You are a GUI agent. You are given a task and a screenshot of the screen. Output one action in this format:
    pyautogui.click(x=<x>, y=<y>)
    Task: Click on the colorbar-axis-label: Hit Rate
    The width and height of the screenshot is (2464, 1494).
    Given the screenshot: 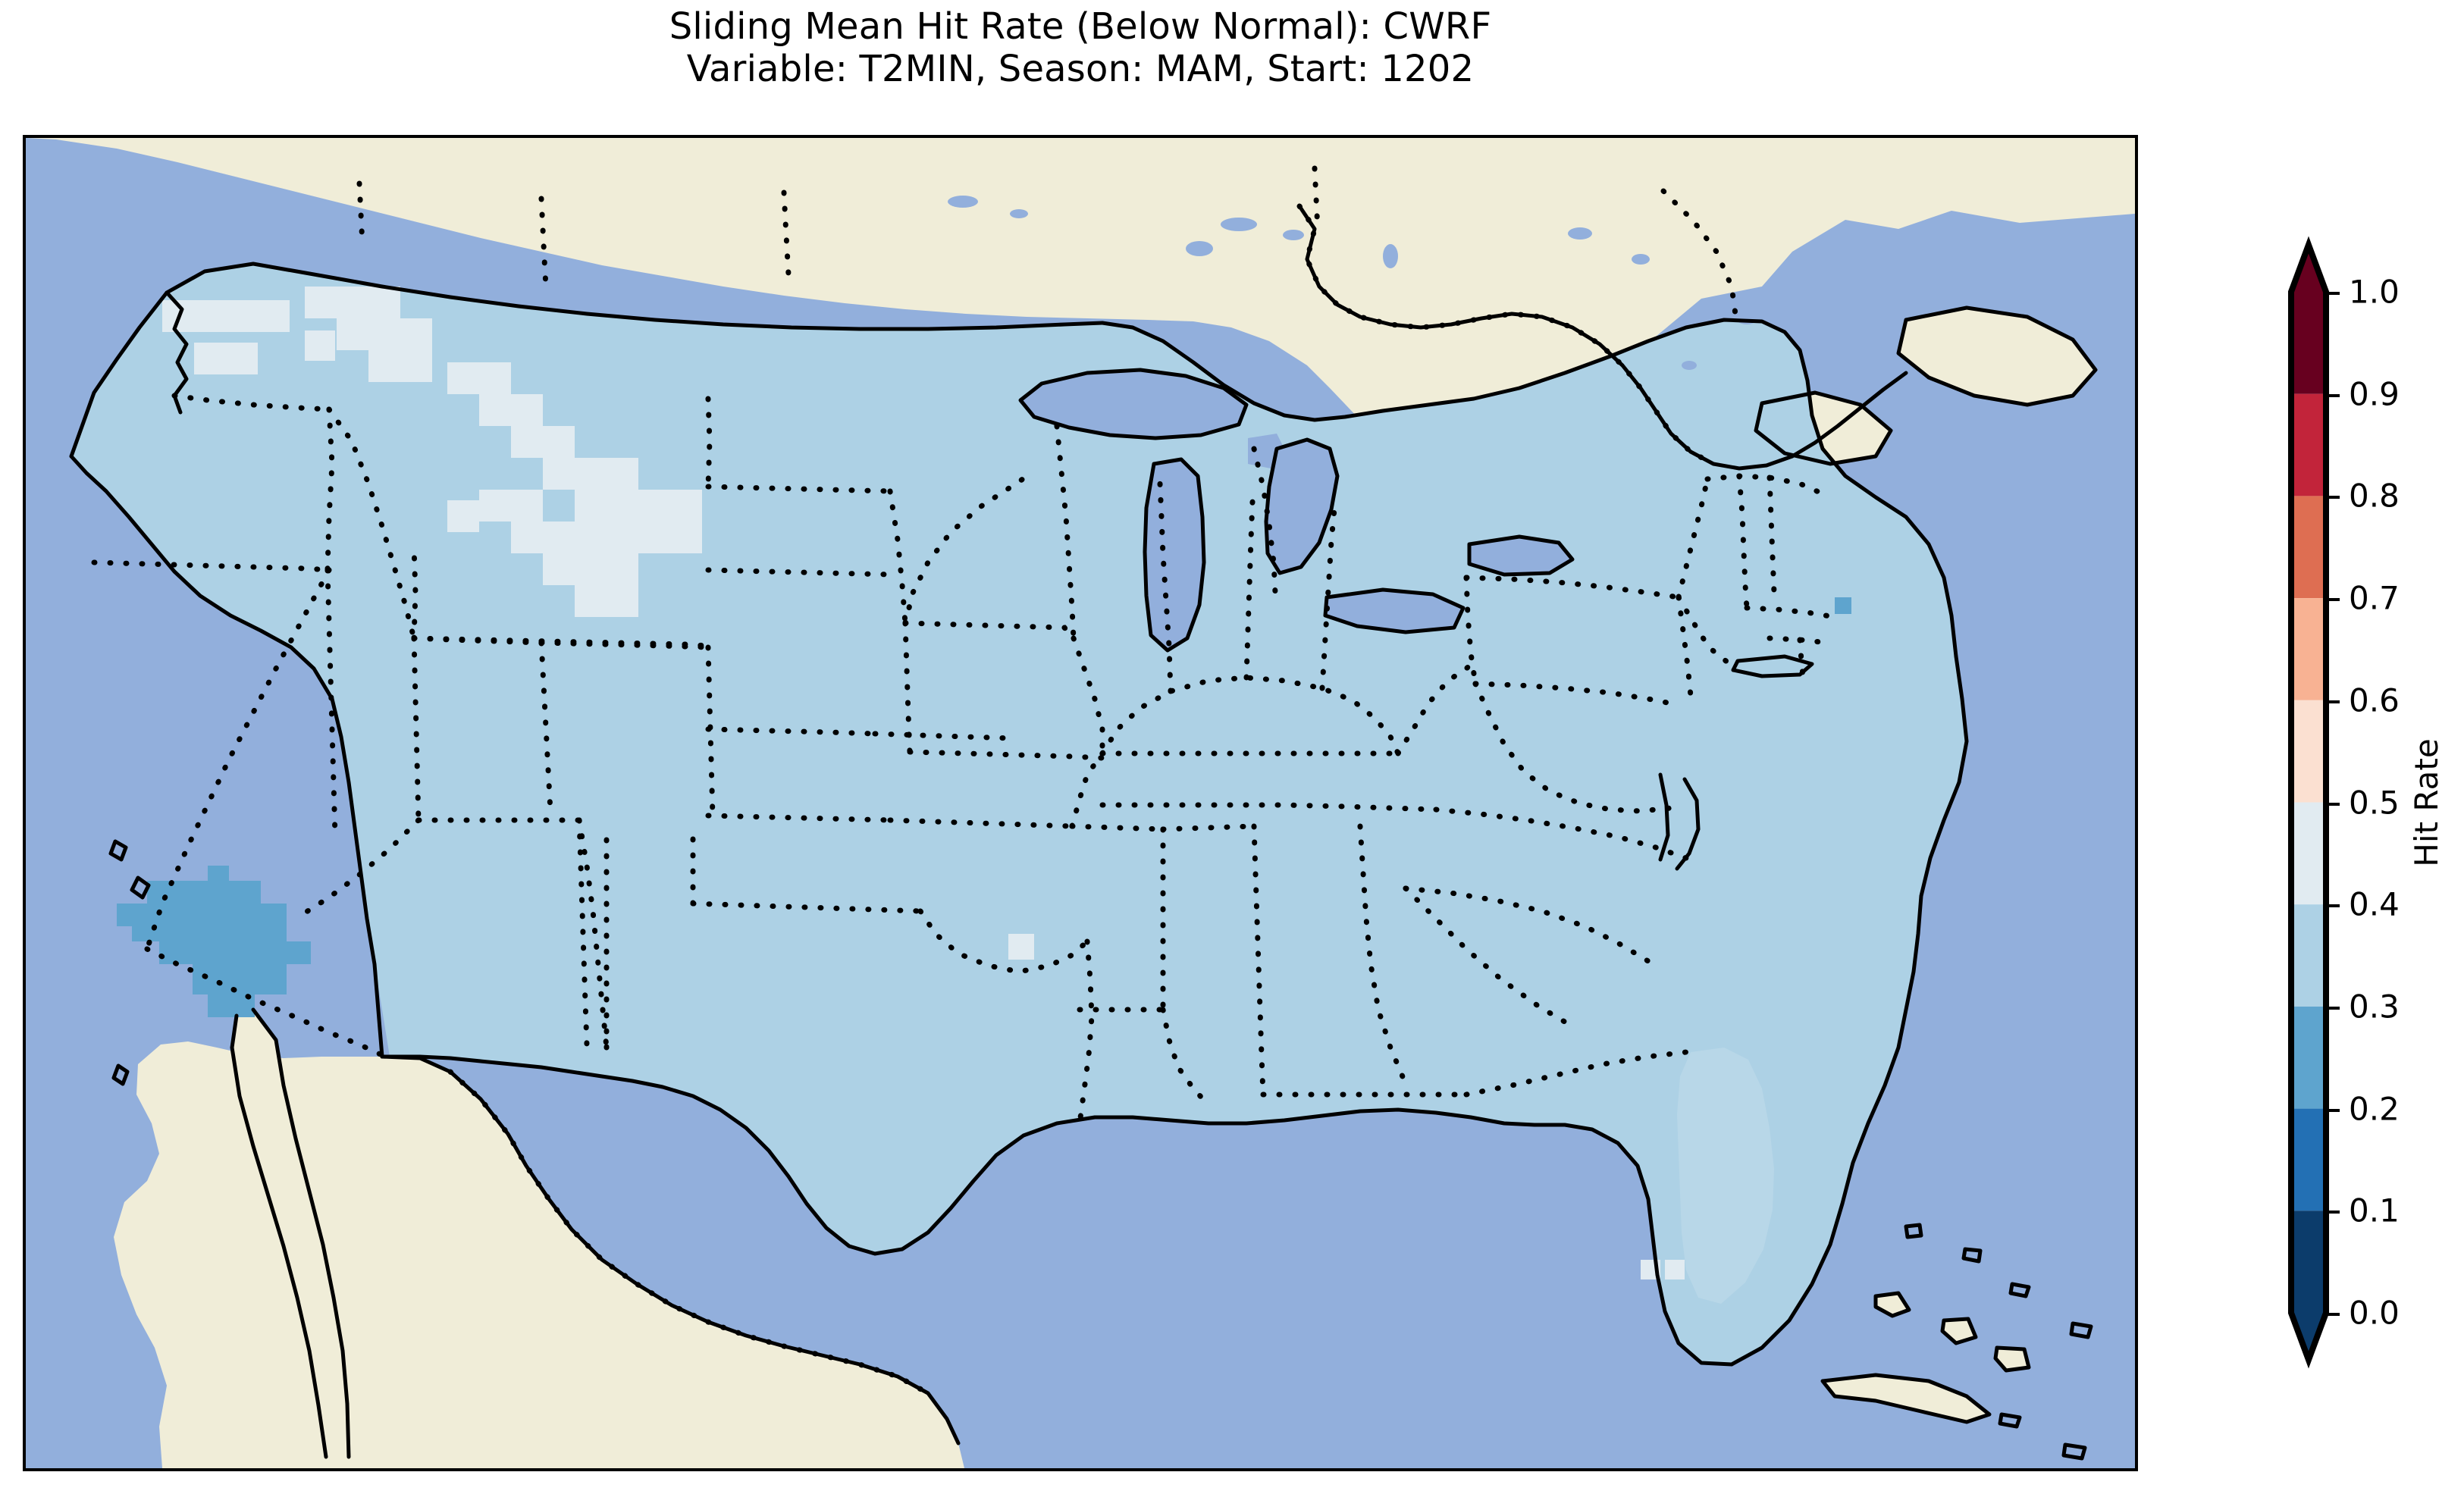 What is the action you would take?
    pyautogui.click(x=2427, y=802)
    